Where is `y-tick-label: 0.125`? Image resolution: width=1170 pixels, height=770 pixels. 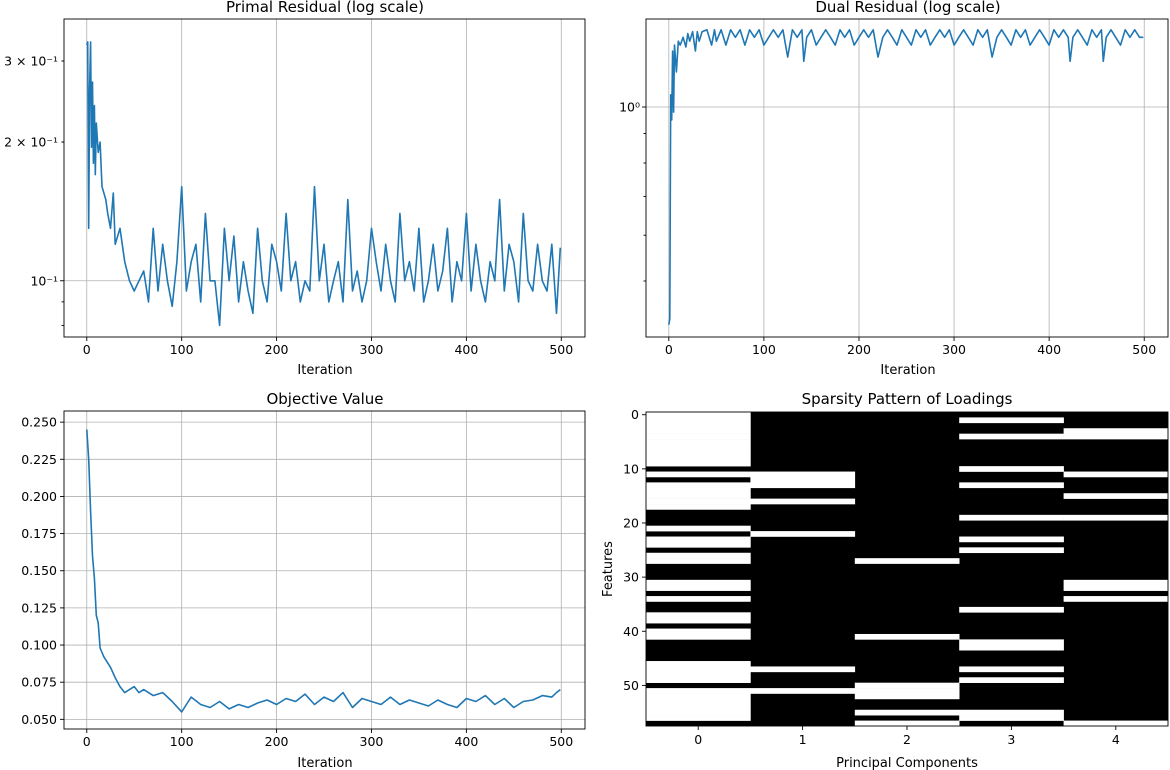
y-tick-label: 0.125 is located at coordinates (39, 607).